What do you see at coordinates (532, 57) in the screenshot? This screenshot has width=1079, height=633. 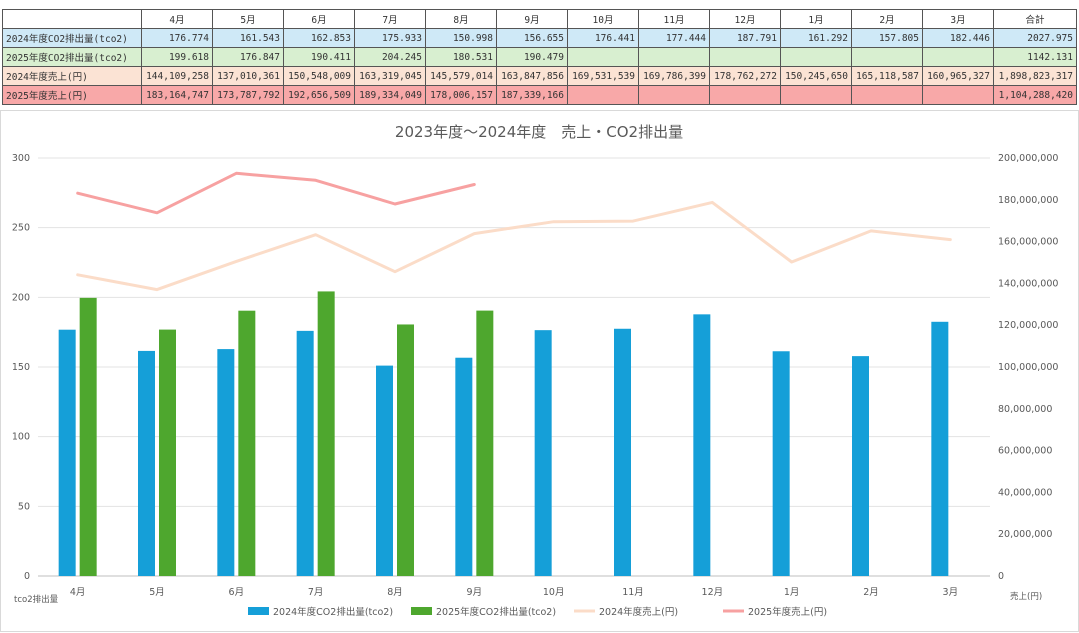 I see `table-cell: 190.479` at bounding box center [532, 57].